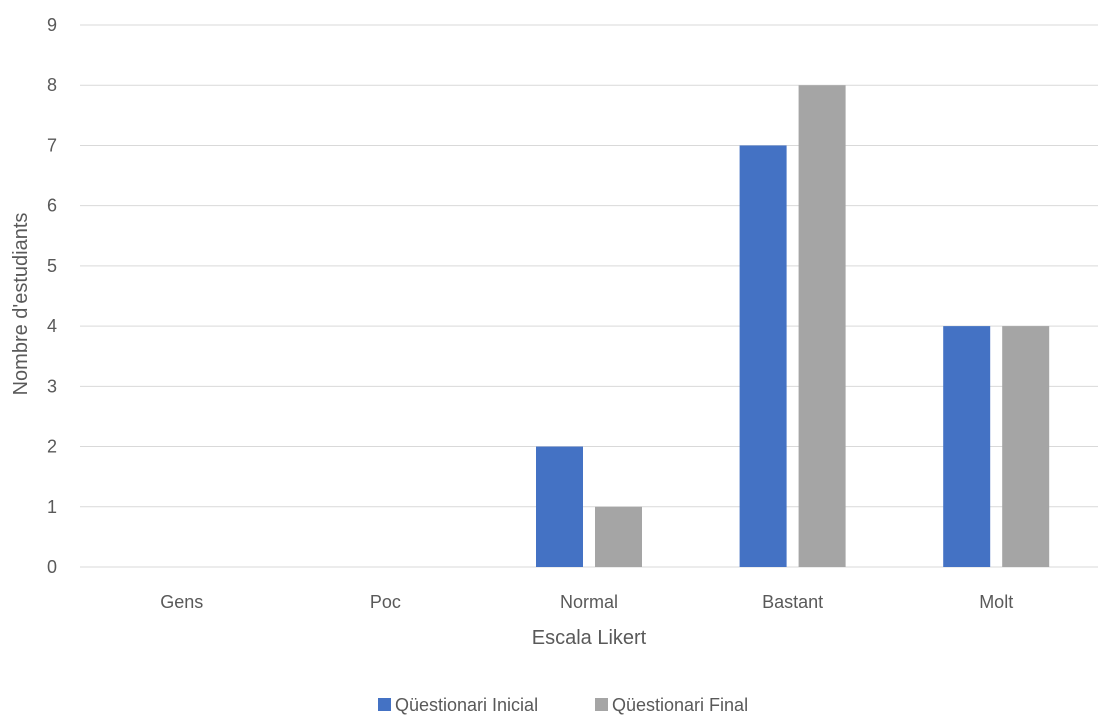 The width and height of the screenshot is (1115, 715). What do you see at coordinates (52, 447) in the screenshot?
I see `y-tick-label: 2` at bounding box center [52, 447].